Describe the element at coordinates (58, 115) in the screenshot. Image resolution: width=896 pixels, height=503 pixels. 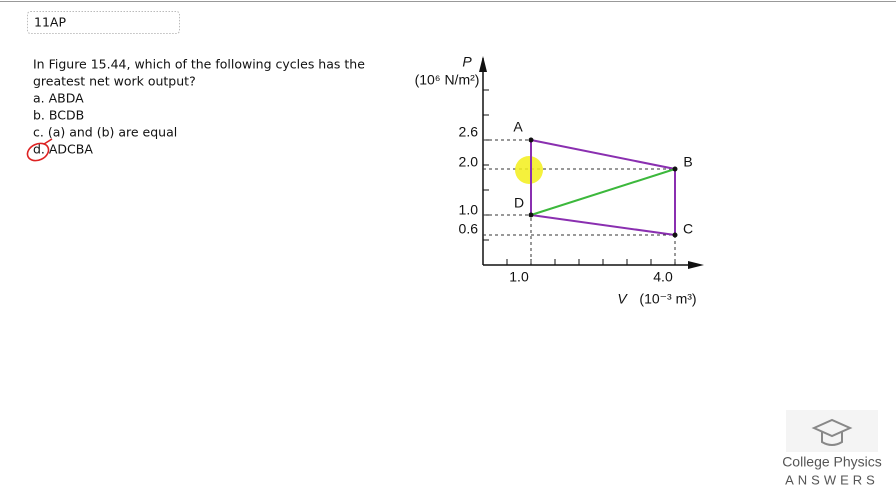
I see `option: b. BCDB` at that location.